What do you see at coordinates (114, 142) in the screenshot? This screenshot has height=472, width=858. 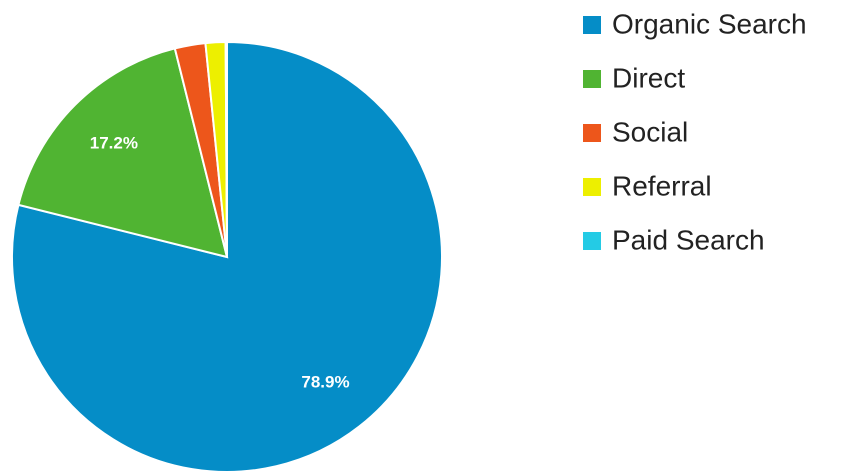 I see `slice-label: 17.2%` at bounding box center [114, 142].